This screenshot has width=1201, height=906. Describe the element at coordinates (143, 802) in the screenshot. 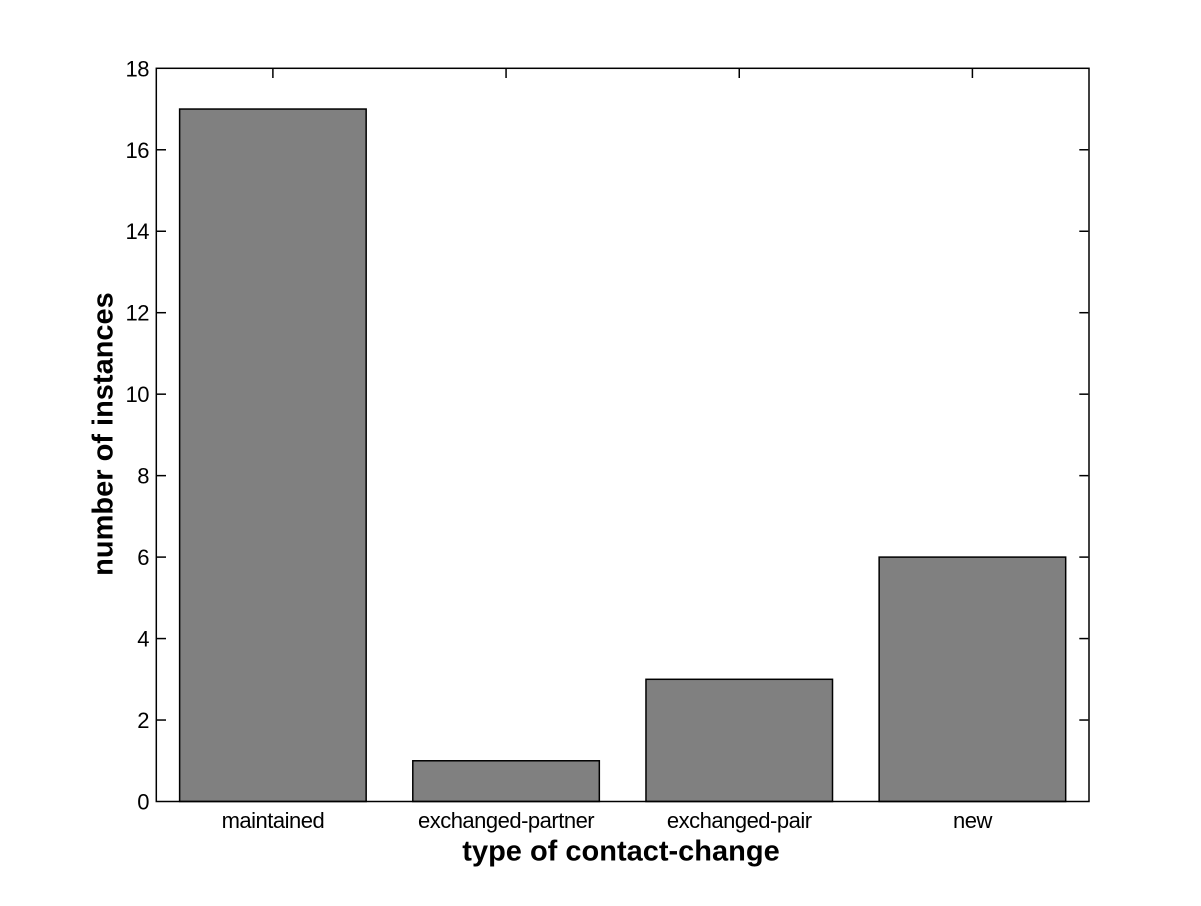

I see `svg-text: 0` at that location.